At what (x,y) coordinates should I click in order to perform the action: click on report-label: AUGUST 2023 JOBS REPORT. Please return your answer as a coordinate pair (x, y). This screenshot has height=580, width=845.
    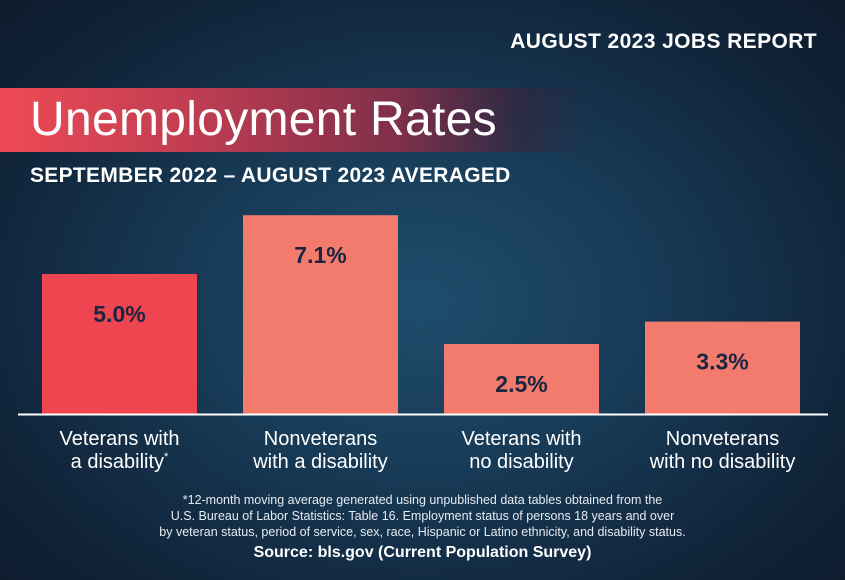
    Looking at the image, I should click on (663, 41).